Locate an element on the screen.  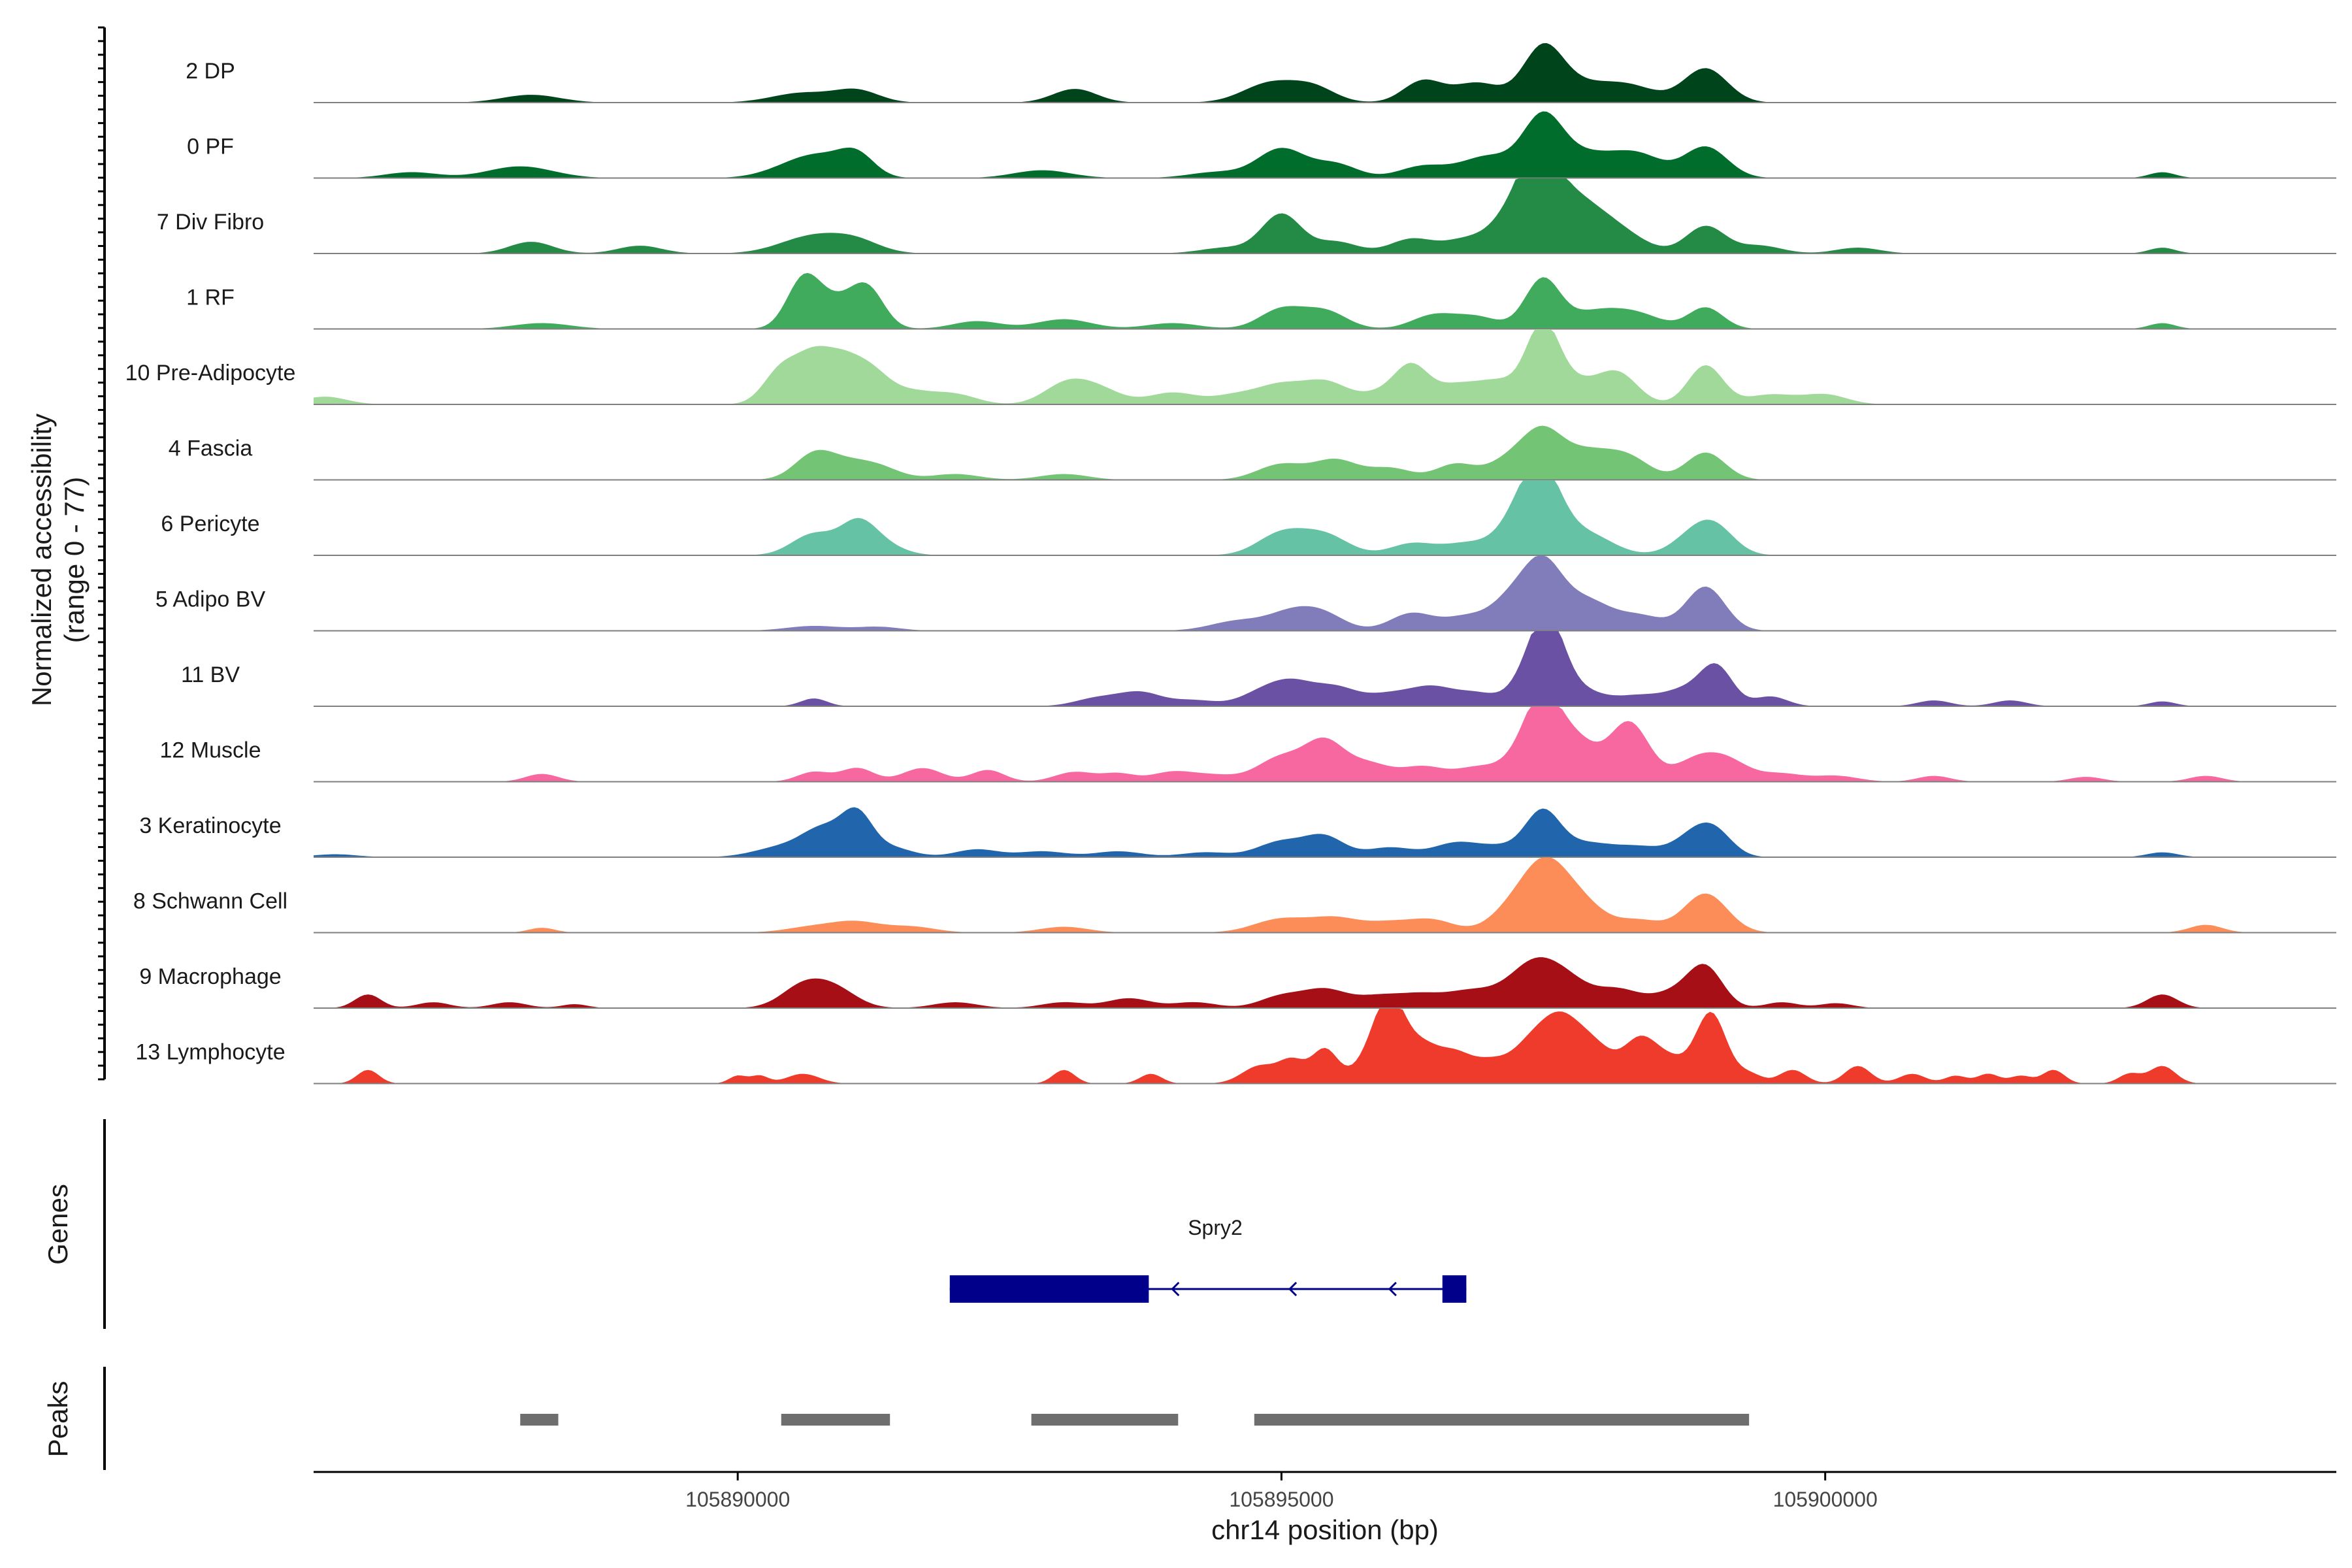
track-9: 11 BV is located at coordinates (1258, 669).